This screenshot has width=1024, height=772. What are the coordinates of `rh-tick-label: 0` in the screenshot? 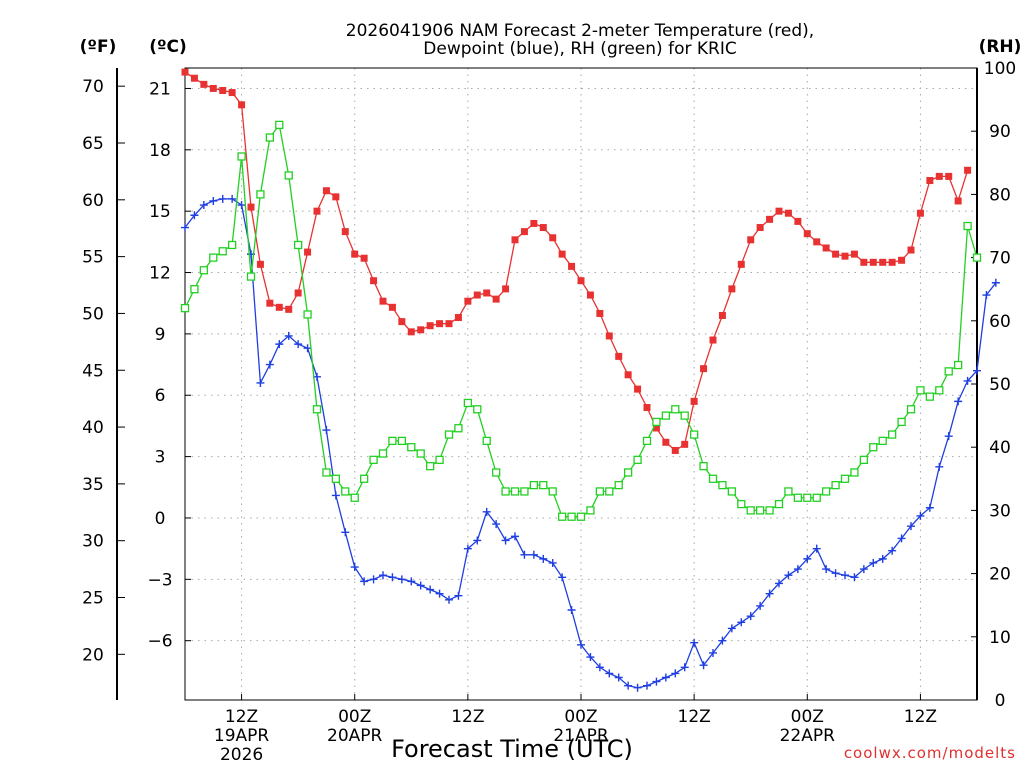 It's located at (1000, 701).